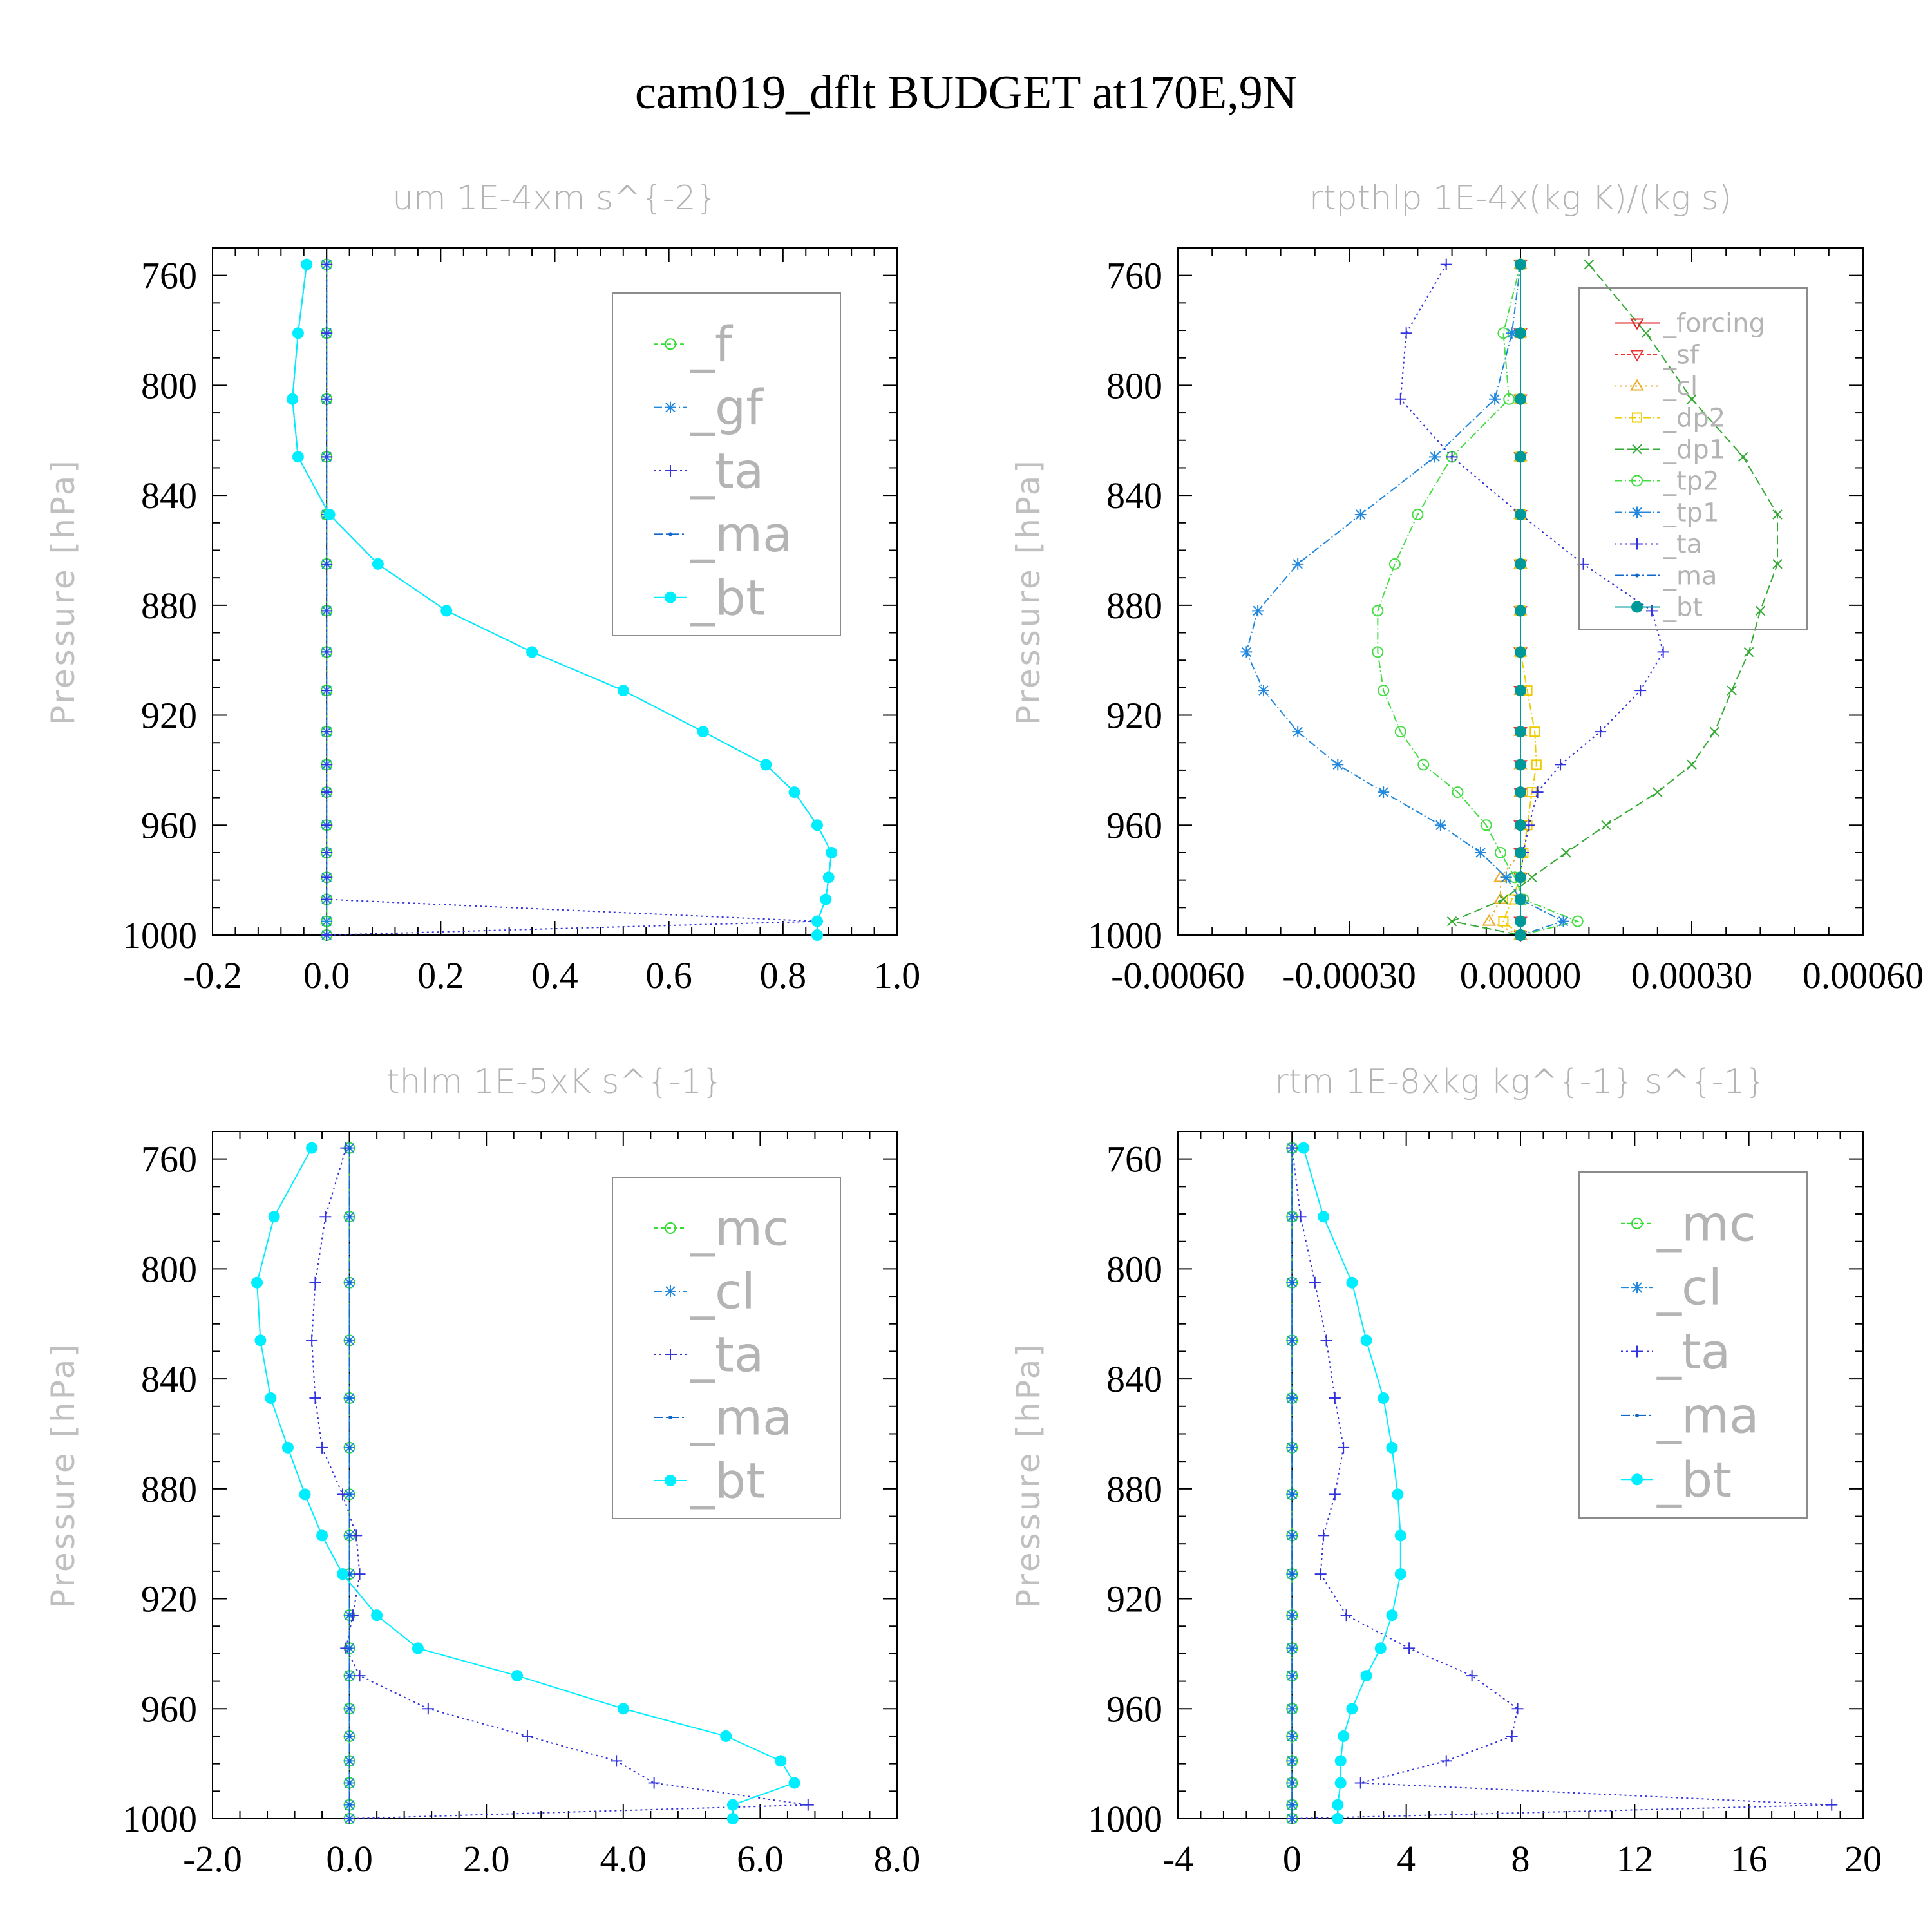  I want to click on x-tick-label: -2.0, so click(213, 1859).